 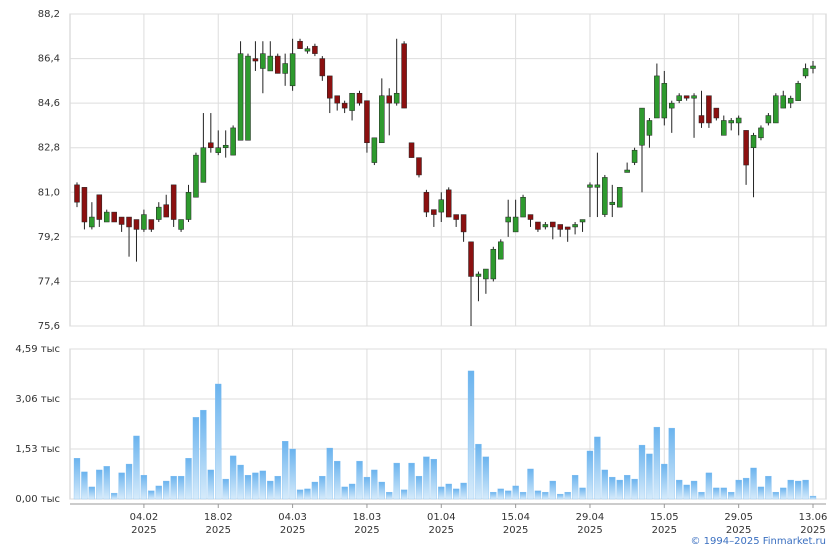 What do you see at coordinates (758, 541) in the screenshot?
I see `source: © 1994–2025 Finmarket.ru` at bounding box center [758, 541].